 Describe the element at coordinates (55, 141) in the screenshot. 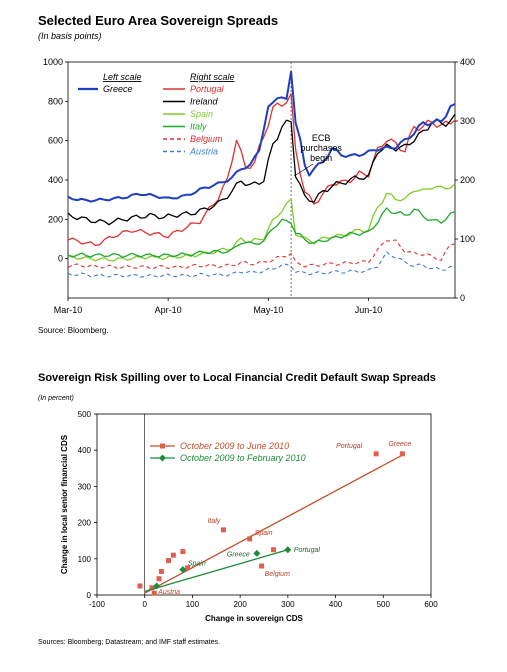

I see `left-axis-tick-label: 600` at that location.